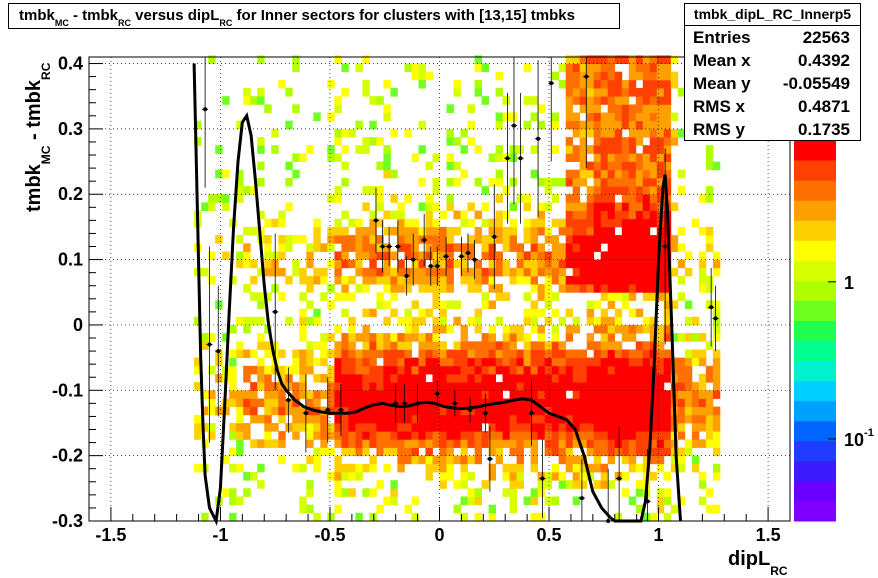 The height and width of the screenshot is (578, 878). Describe the element at coordinates (34, 112) in the screenshot. I see `y-axis-label-mid: - tmbk` at that location.